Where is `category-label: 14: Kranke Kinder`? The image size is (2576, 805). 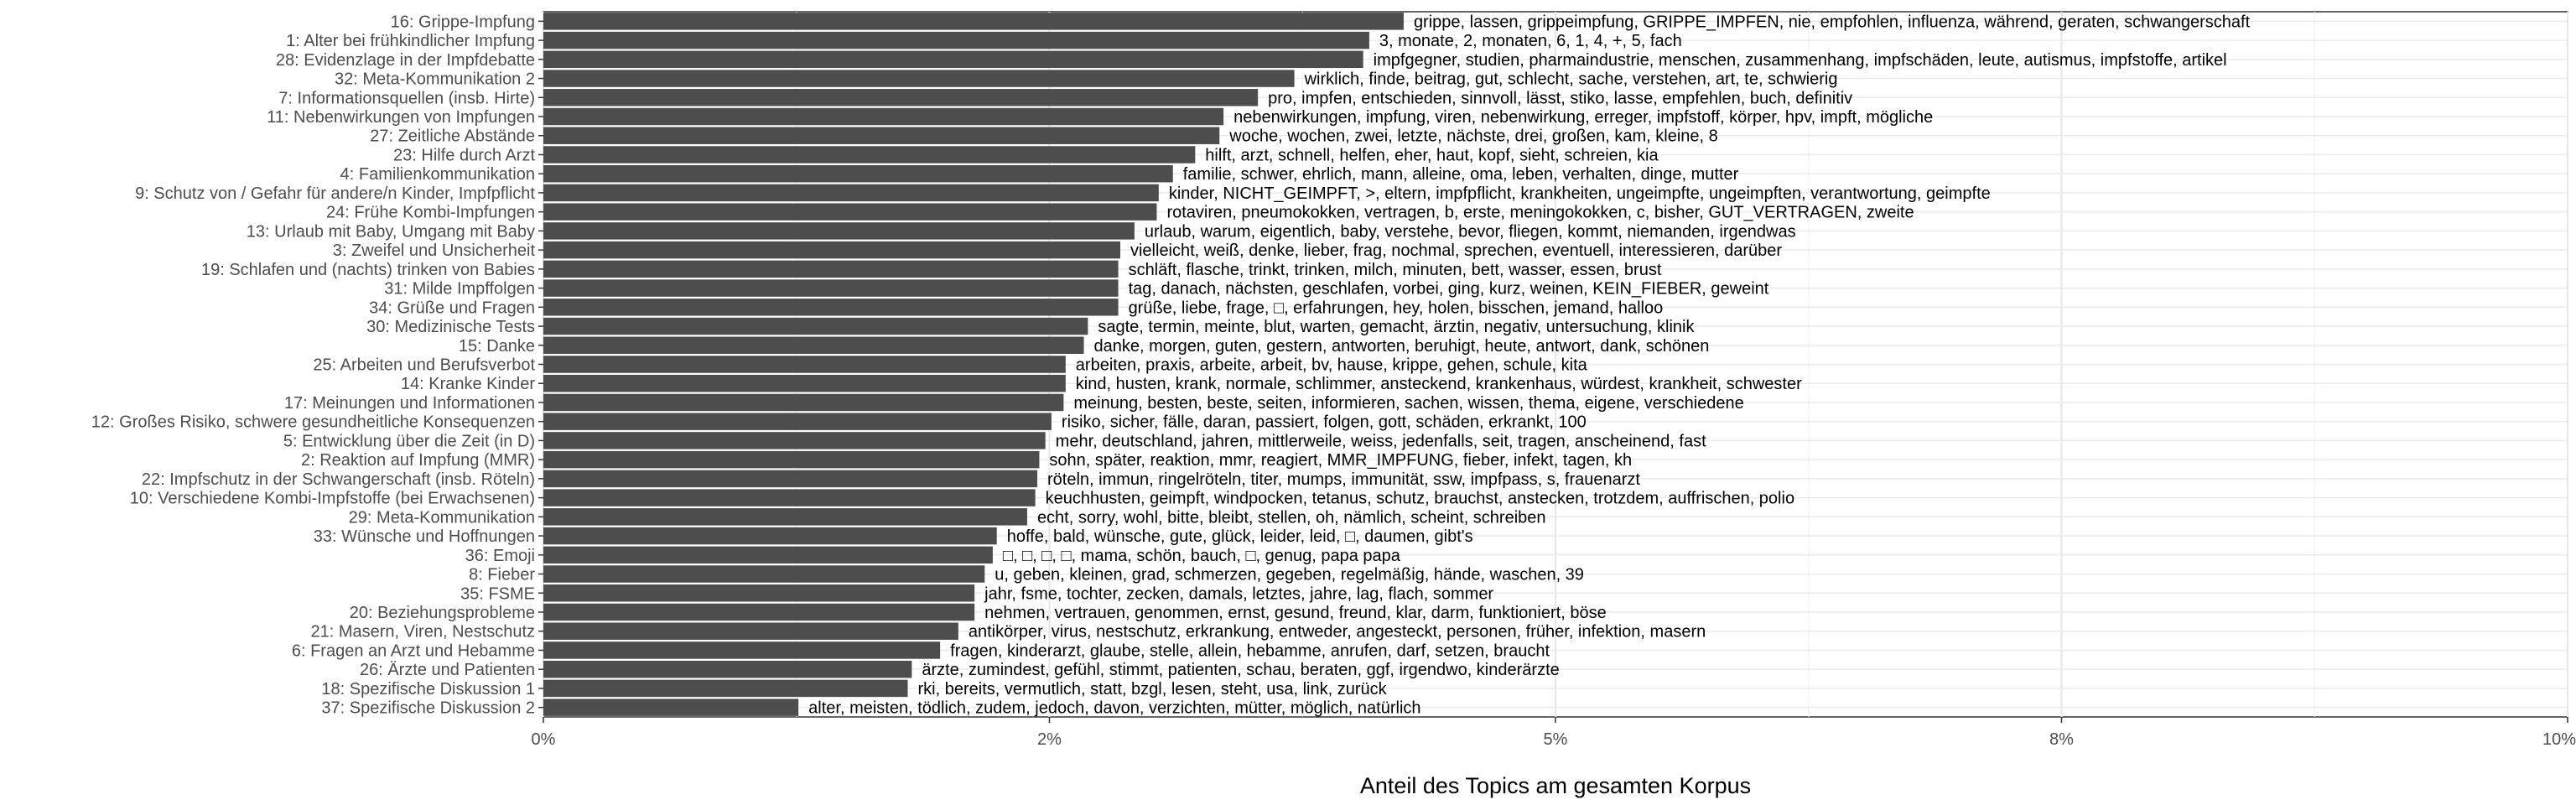
category-label: 14: Kranke Kinder is located at coordinates (468, 384).